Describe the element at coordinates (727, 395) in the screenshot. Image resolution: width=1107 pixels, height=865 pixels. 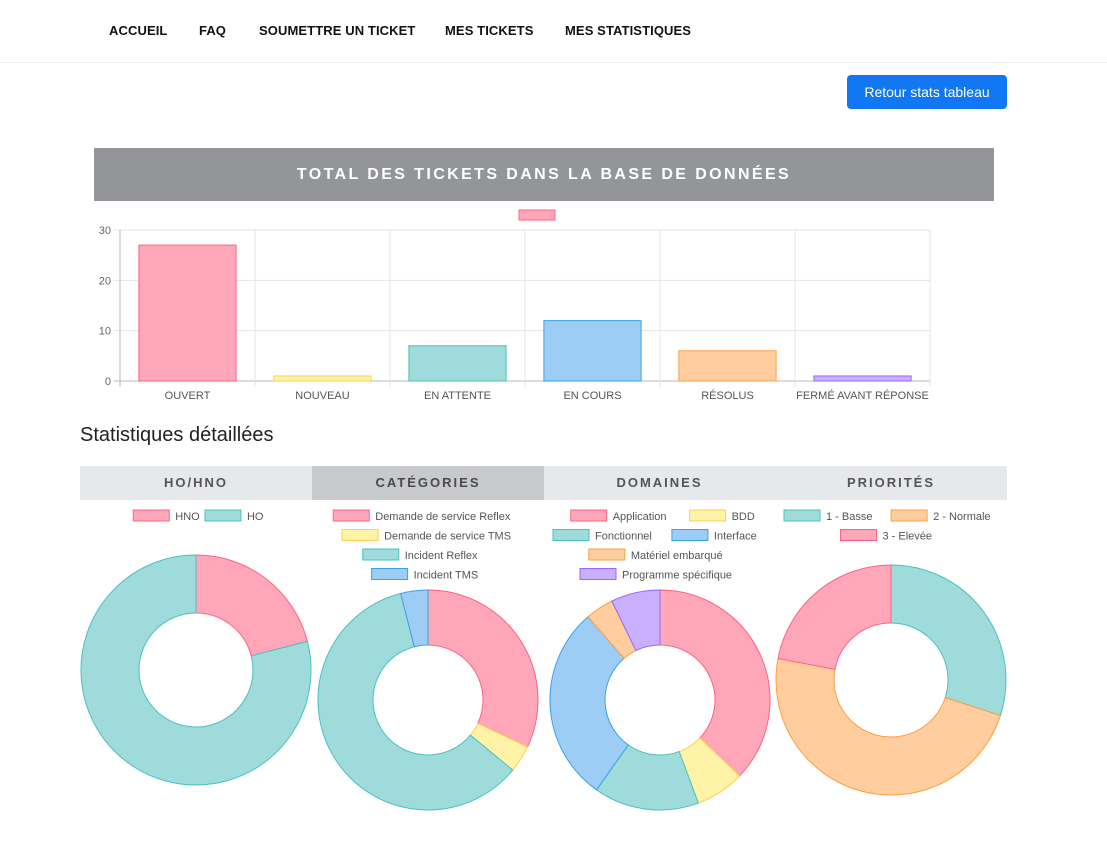
I see `x-tick-label: RÉSOLUS` at that location.